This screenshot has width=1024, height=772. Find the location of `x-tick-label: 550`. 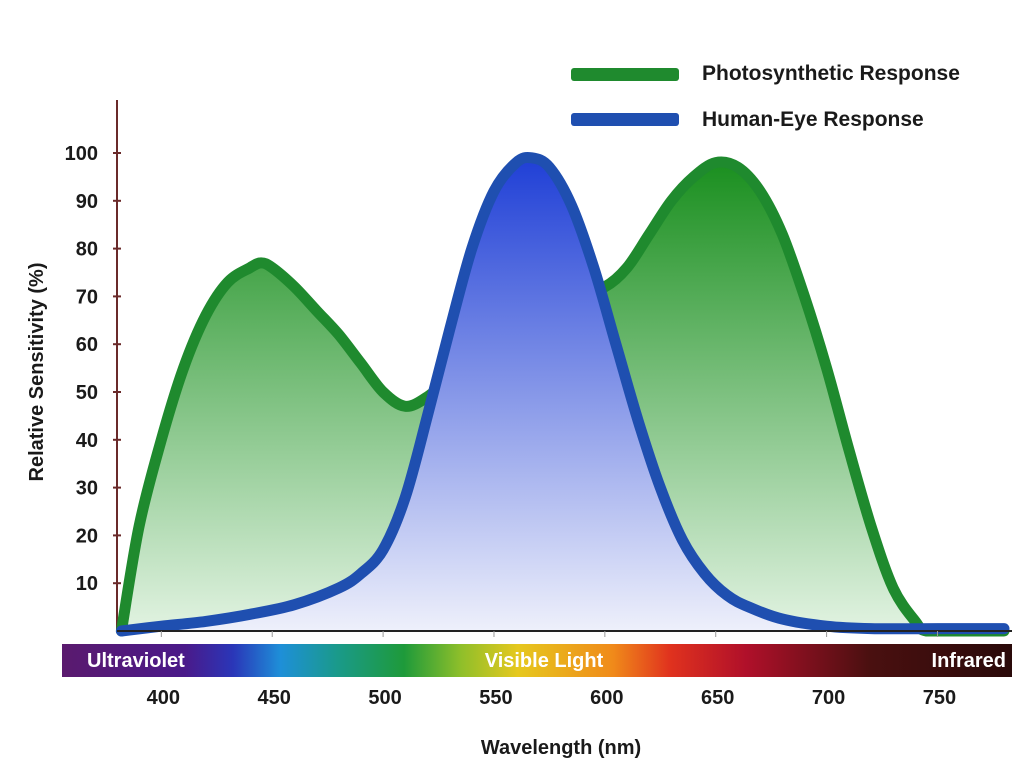

x-tick-label: 550 is located at coordinates (495, 698).